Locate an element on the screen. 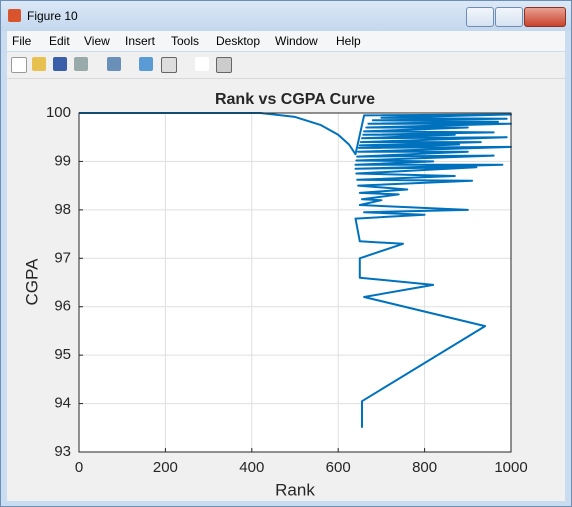  y-tick-label: 93 is located at coordinates (62, 451).